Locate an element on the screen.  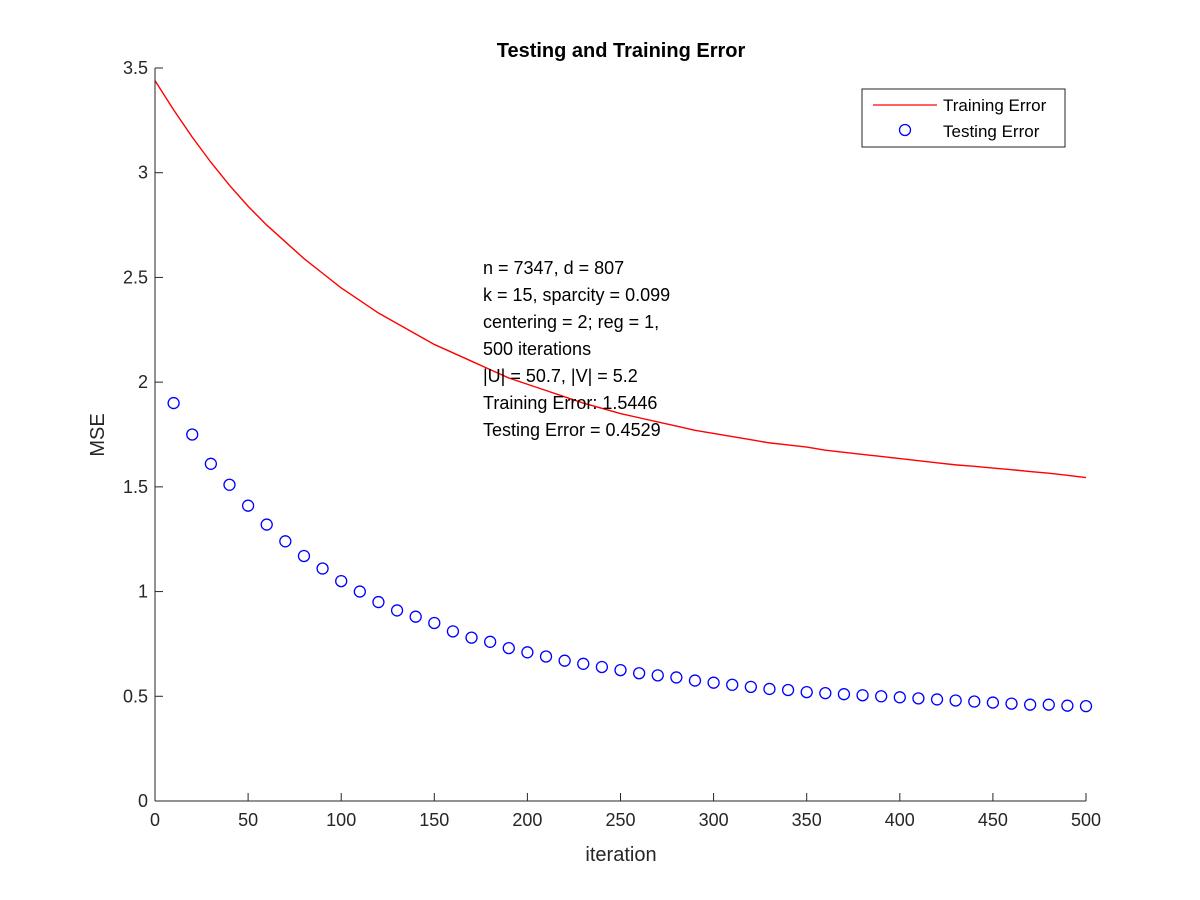
legend-training-label: Training Error is located at coordinates (995, 105).